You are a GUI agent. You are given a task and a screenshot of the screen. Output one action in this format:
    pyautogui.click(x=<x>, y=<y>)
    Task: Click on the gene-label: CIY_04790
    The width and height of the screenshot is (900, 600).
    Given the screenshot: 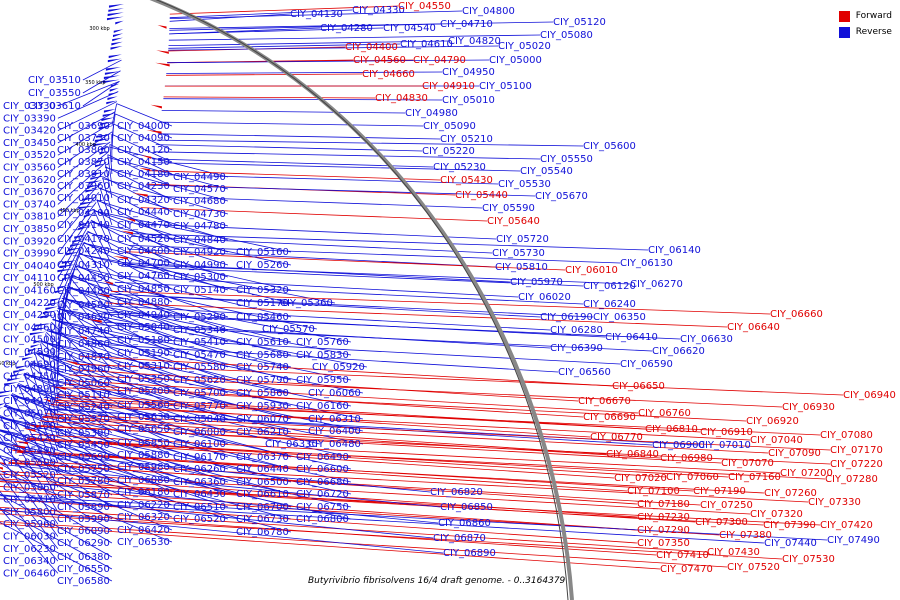 What is the action you would take?
    pyautogui.click(x=439, y=60)
    